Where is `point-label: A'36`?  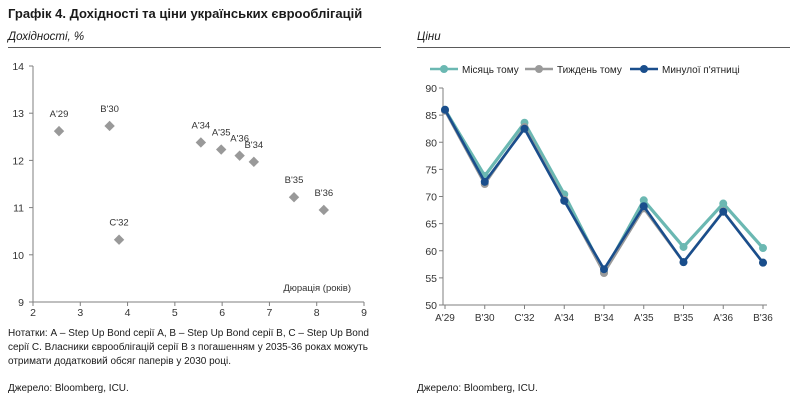
point-label: A'36 is located at coordinates (239, 139).